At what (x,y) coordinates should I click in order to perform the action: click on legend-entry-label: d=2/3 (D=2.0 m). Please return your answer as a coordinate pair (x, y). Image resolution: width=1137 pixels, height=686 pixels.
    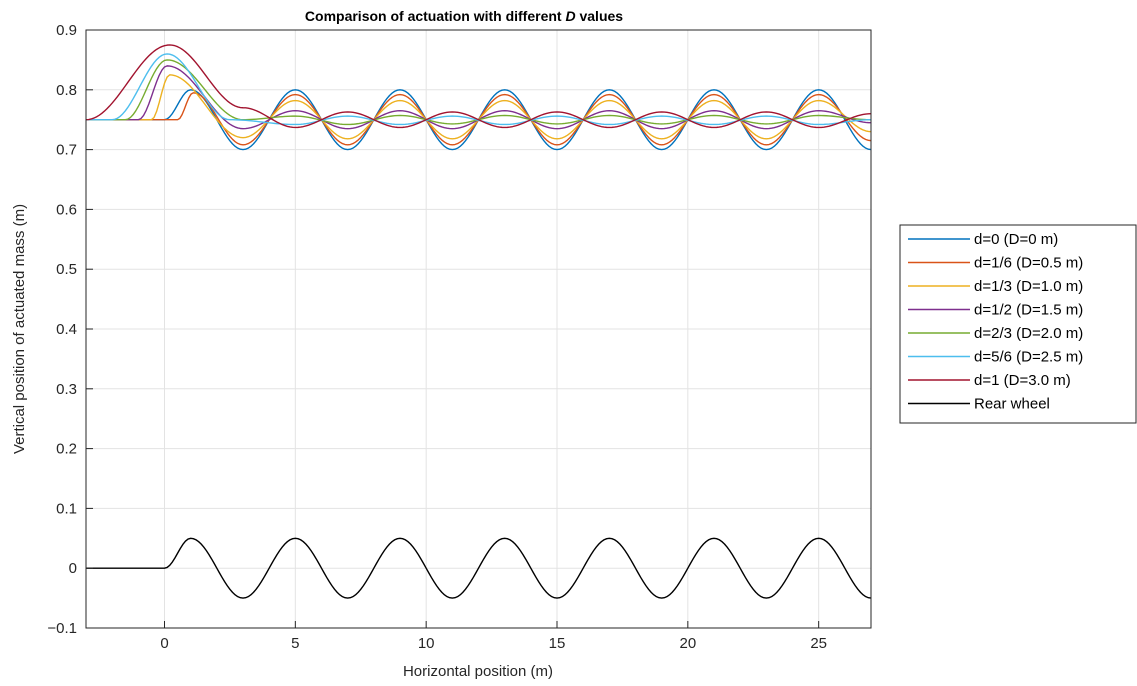
    Looking at the image, I should click on (1028, 333).